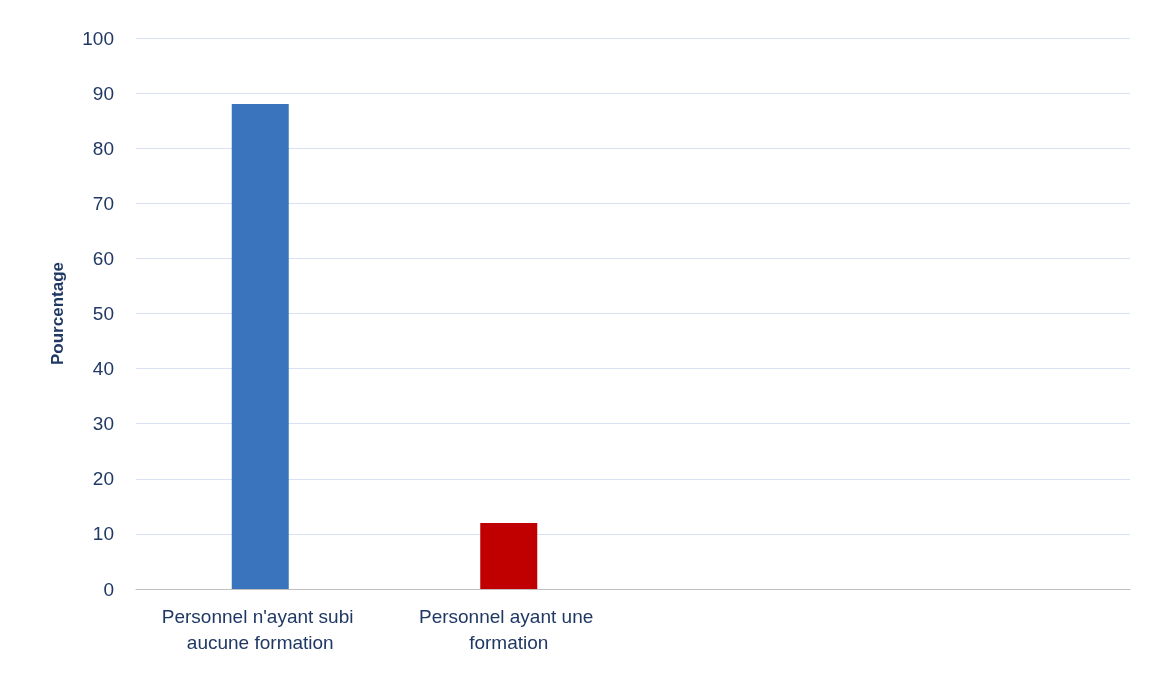  I want to click on y-tick-label: 30, so click(103, 424).